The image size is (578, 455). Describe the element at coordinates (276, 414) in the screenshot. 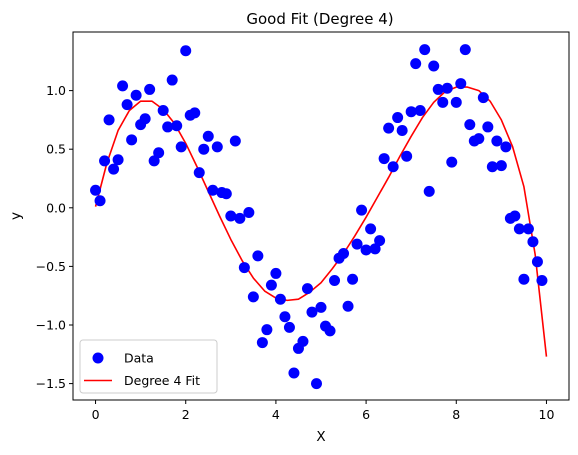

I see `x-tick-label: 4` at that location.